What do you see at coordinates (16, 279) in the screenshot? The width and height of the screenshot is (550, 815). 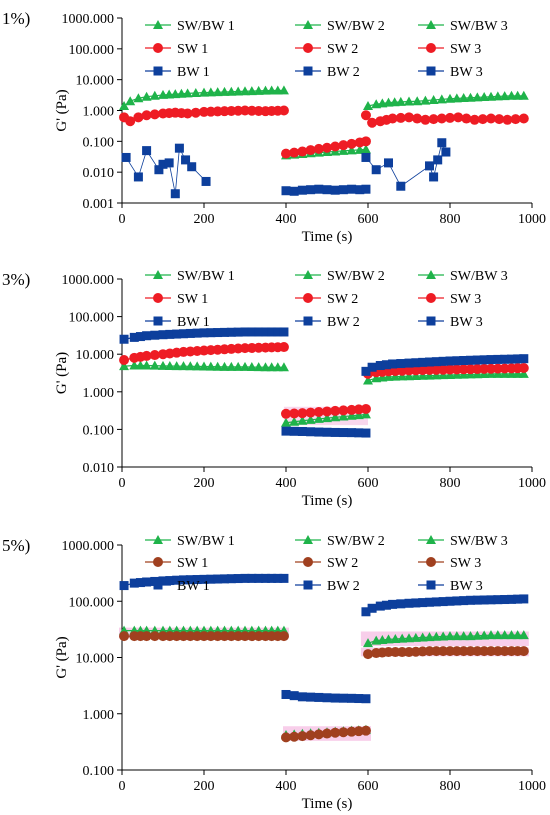 I see `panel-label: 3%)` at bounding box center [16, 279].